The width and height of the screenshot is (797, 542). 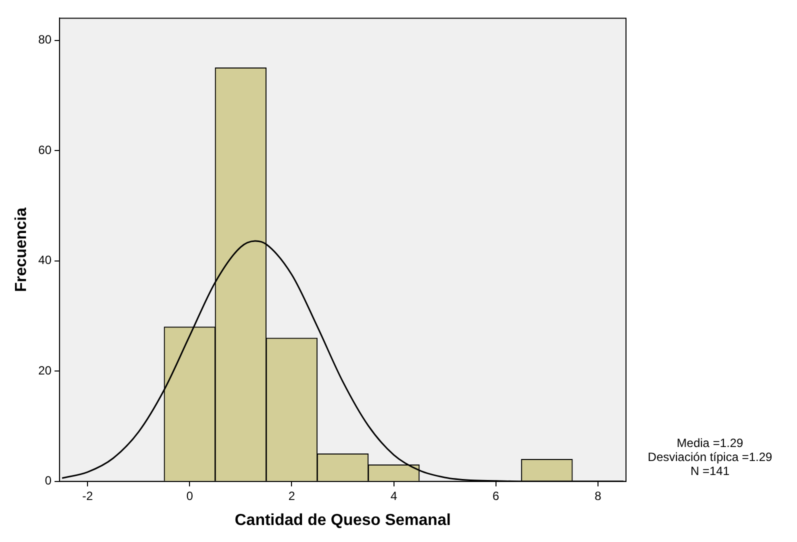 I want to click on x-axis-title: Cantidad de Queso Semanal, so click(x=342, y=520).